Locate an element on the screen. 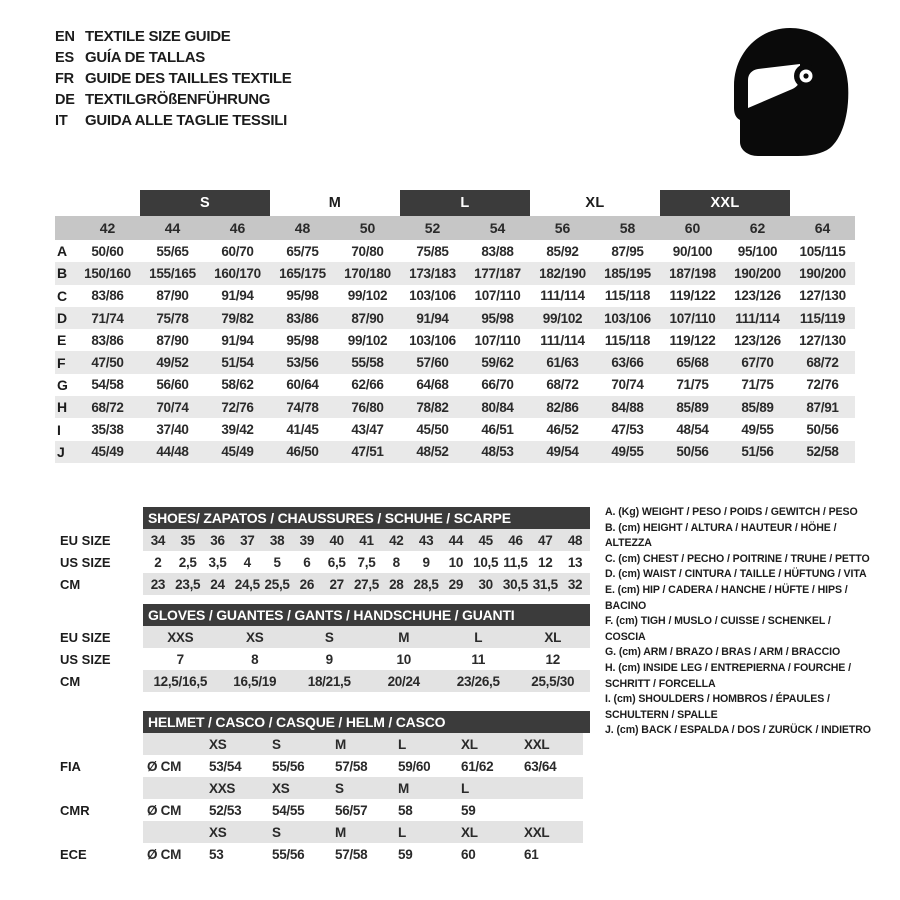 The height and width of the screenshot is (900, 900). row-letter: F is located at coordinates (61, 362).